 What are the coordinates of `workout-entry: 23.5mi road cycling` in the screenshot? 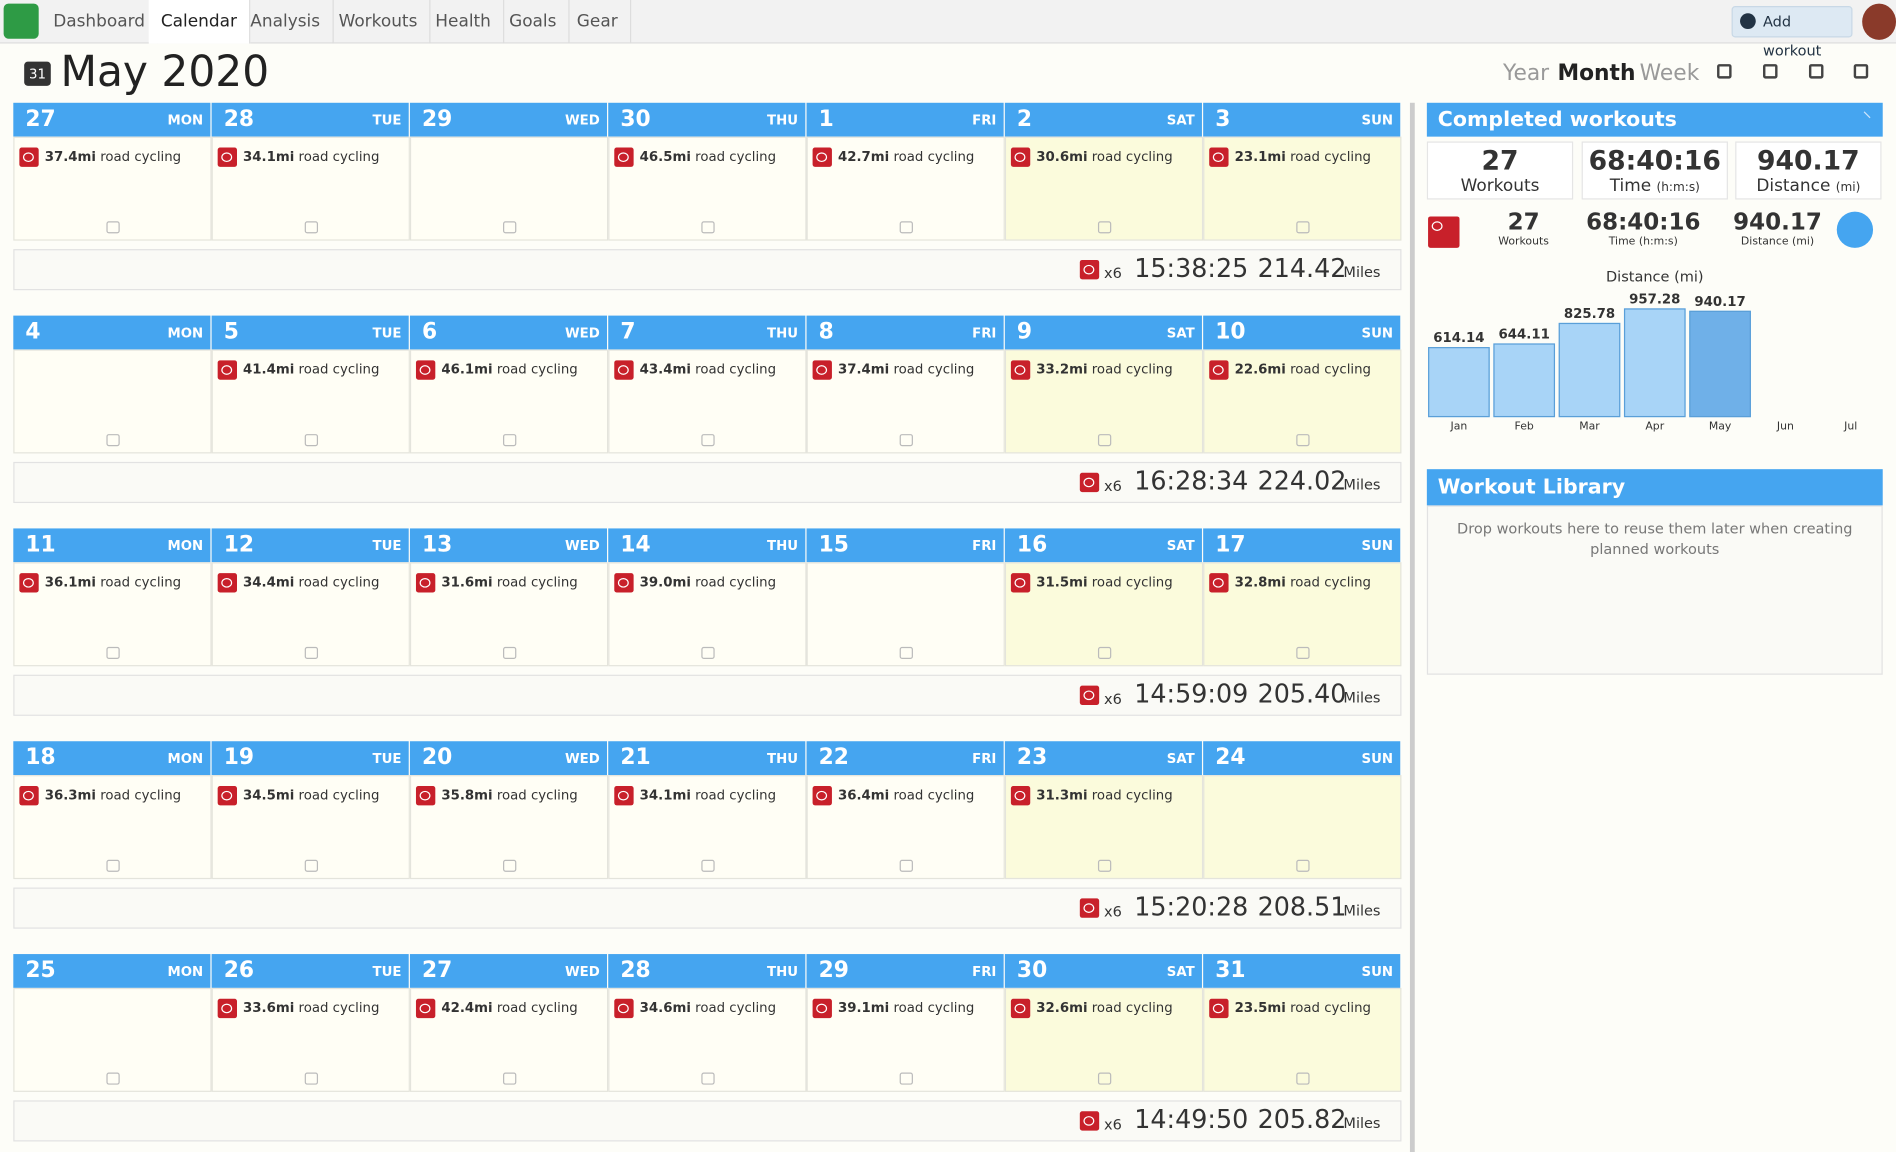 It's located at (1303, 1008).